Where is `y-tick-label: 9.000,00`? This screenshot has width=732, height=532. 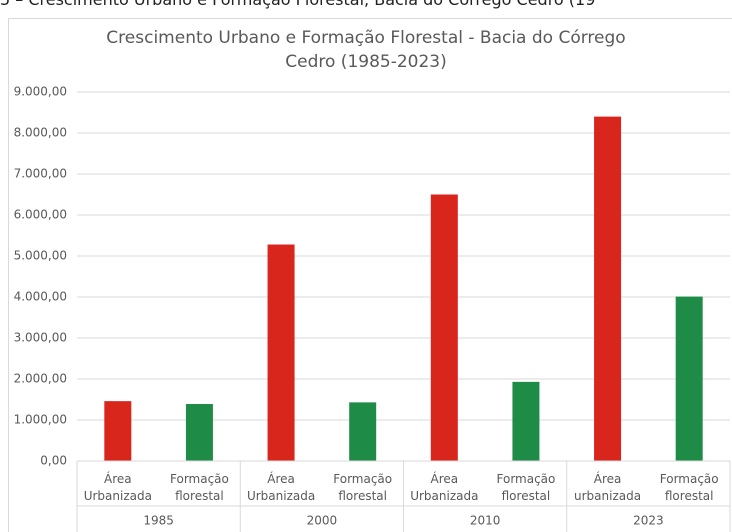 y-tick-label: 9.000,00 is located at coordinates (40, 92).